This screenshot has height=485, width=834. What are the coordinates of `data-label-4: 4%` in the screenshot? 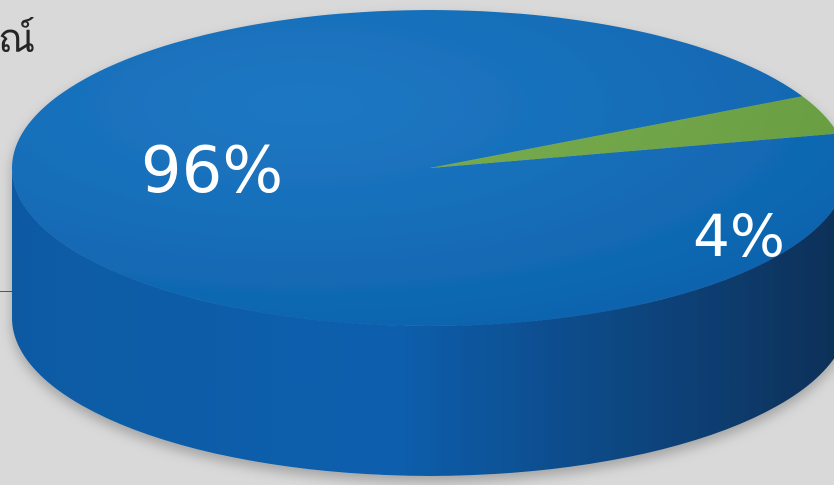 It's located at (739, 236).